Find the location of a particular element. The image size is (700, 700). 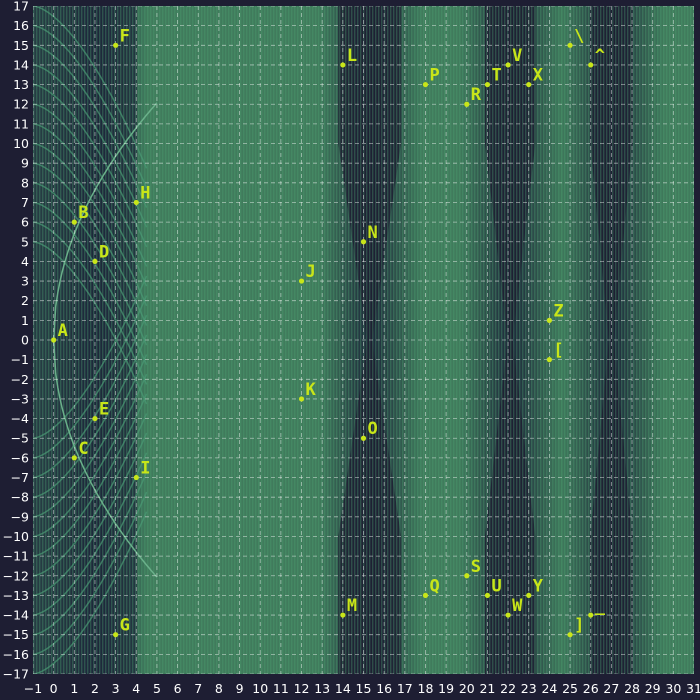

x-tick-label: 27 is located at coordinates (611, 688).